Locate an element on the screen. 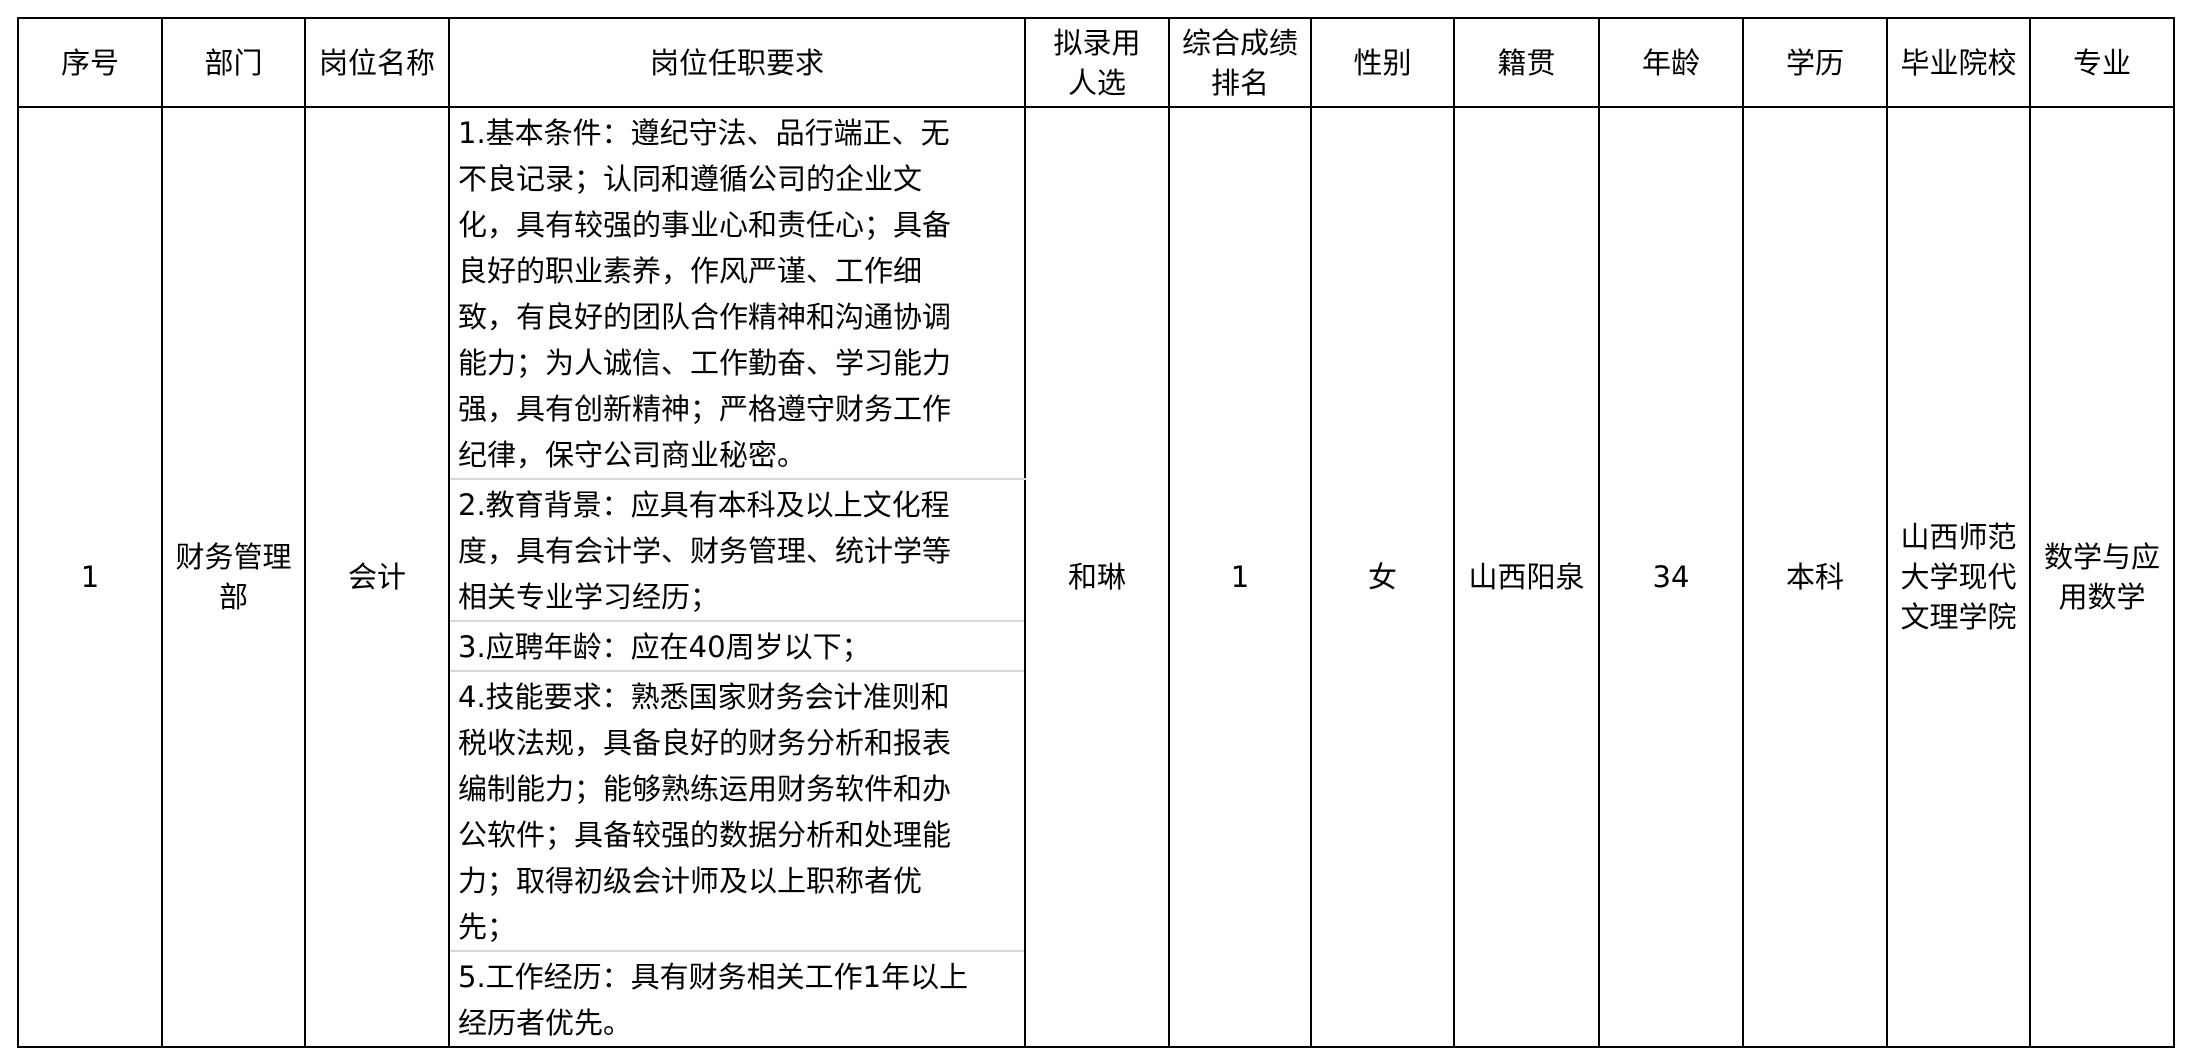 This screenshot has height=1048, width=2190. cell-position: 会计 is located at coordinates (377, 577).